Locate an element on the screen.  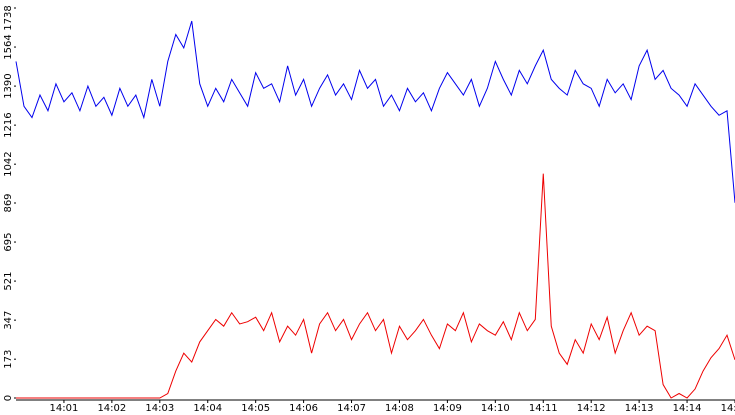
x-tick-label: 14:01 is located at coordinates (64, 408).